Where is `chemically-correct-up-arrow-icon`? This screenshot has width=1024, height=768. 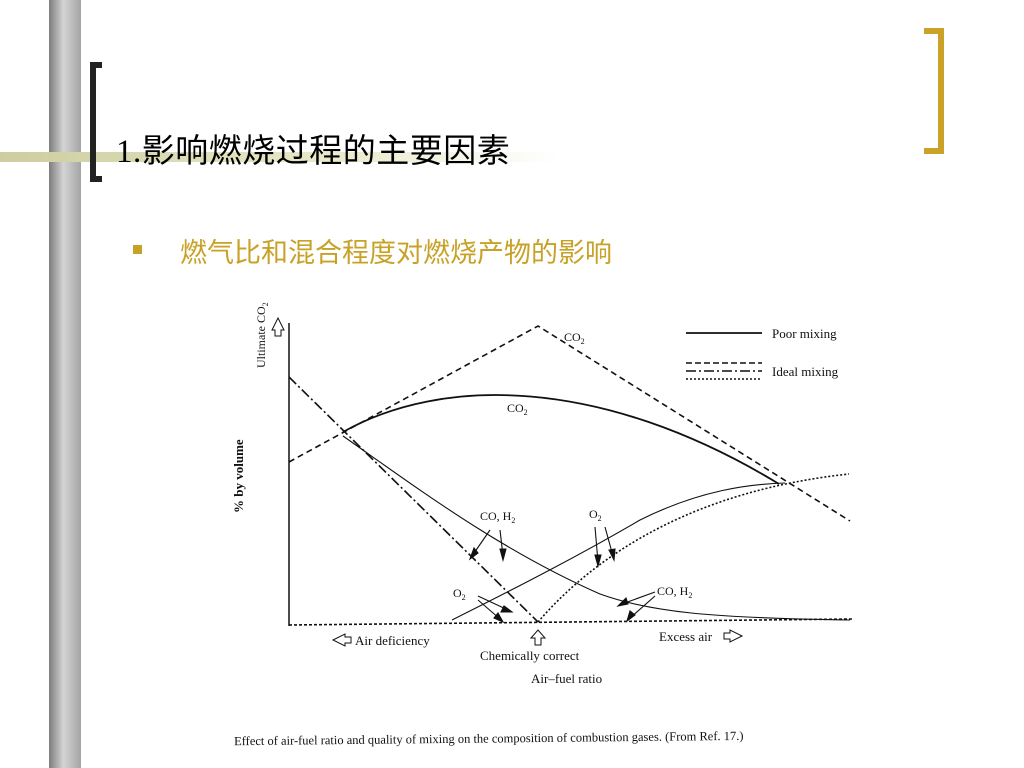 chemically-correct-up-arrow-icon is located at coordinates (538, 637).